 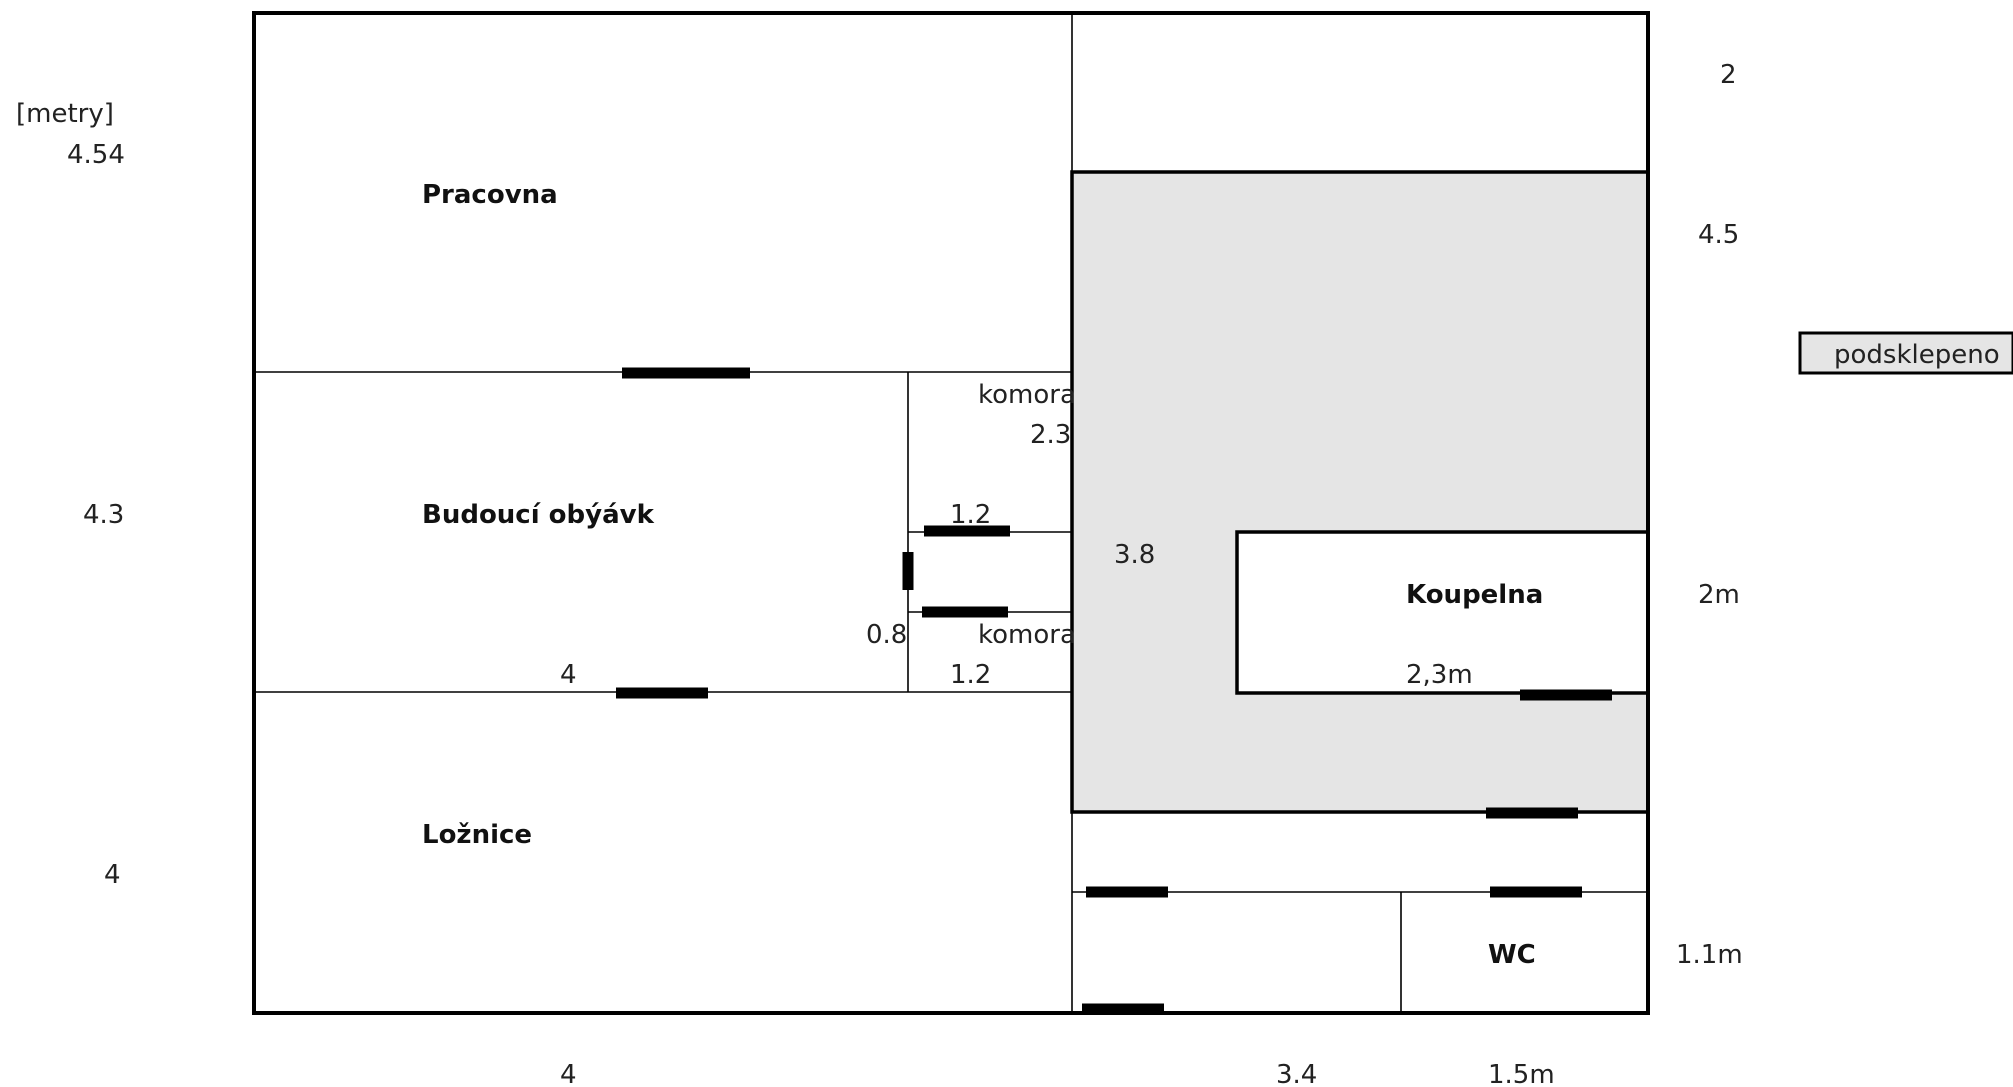 What do you see at coordinates (568, 1073) in the screenshot?
I see `dim-bottom-left: 4` at bounding box center [568, 1073].